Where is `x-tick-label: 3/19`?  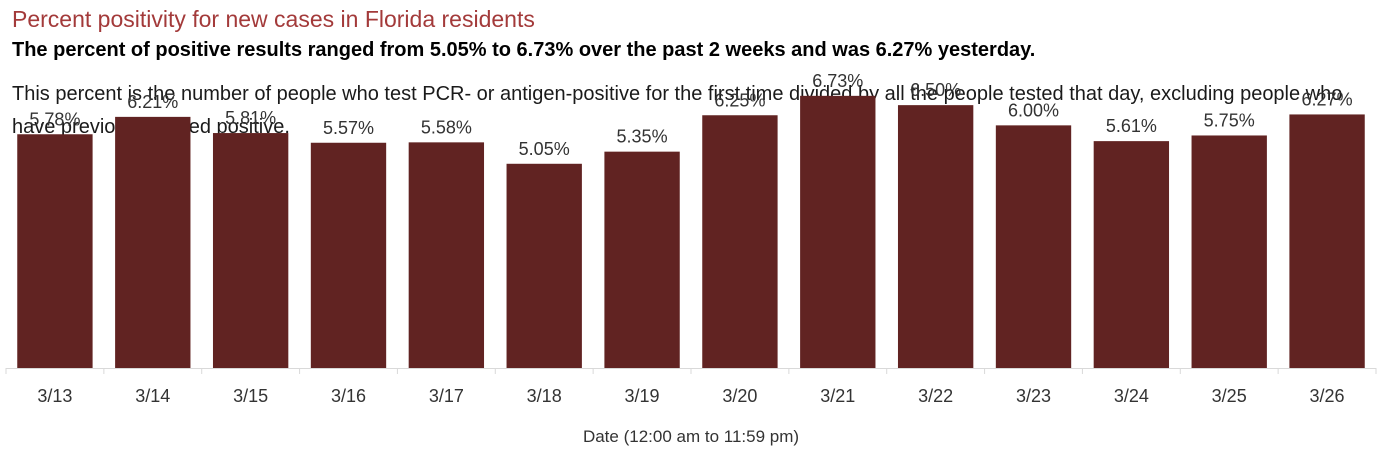
x-tick-label: 3/19 is located at coordinates (642, 396).